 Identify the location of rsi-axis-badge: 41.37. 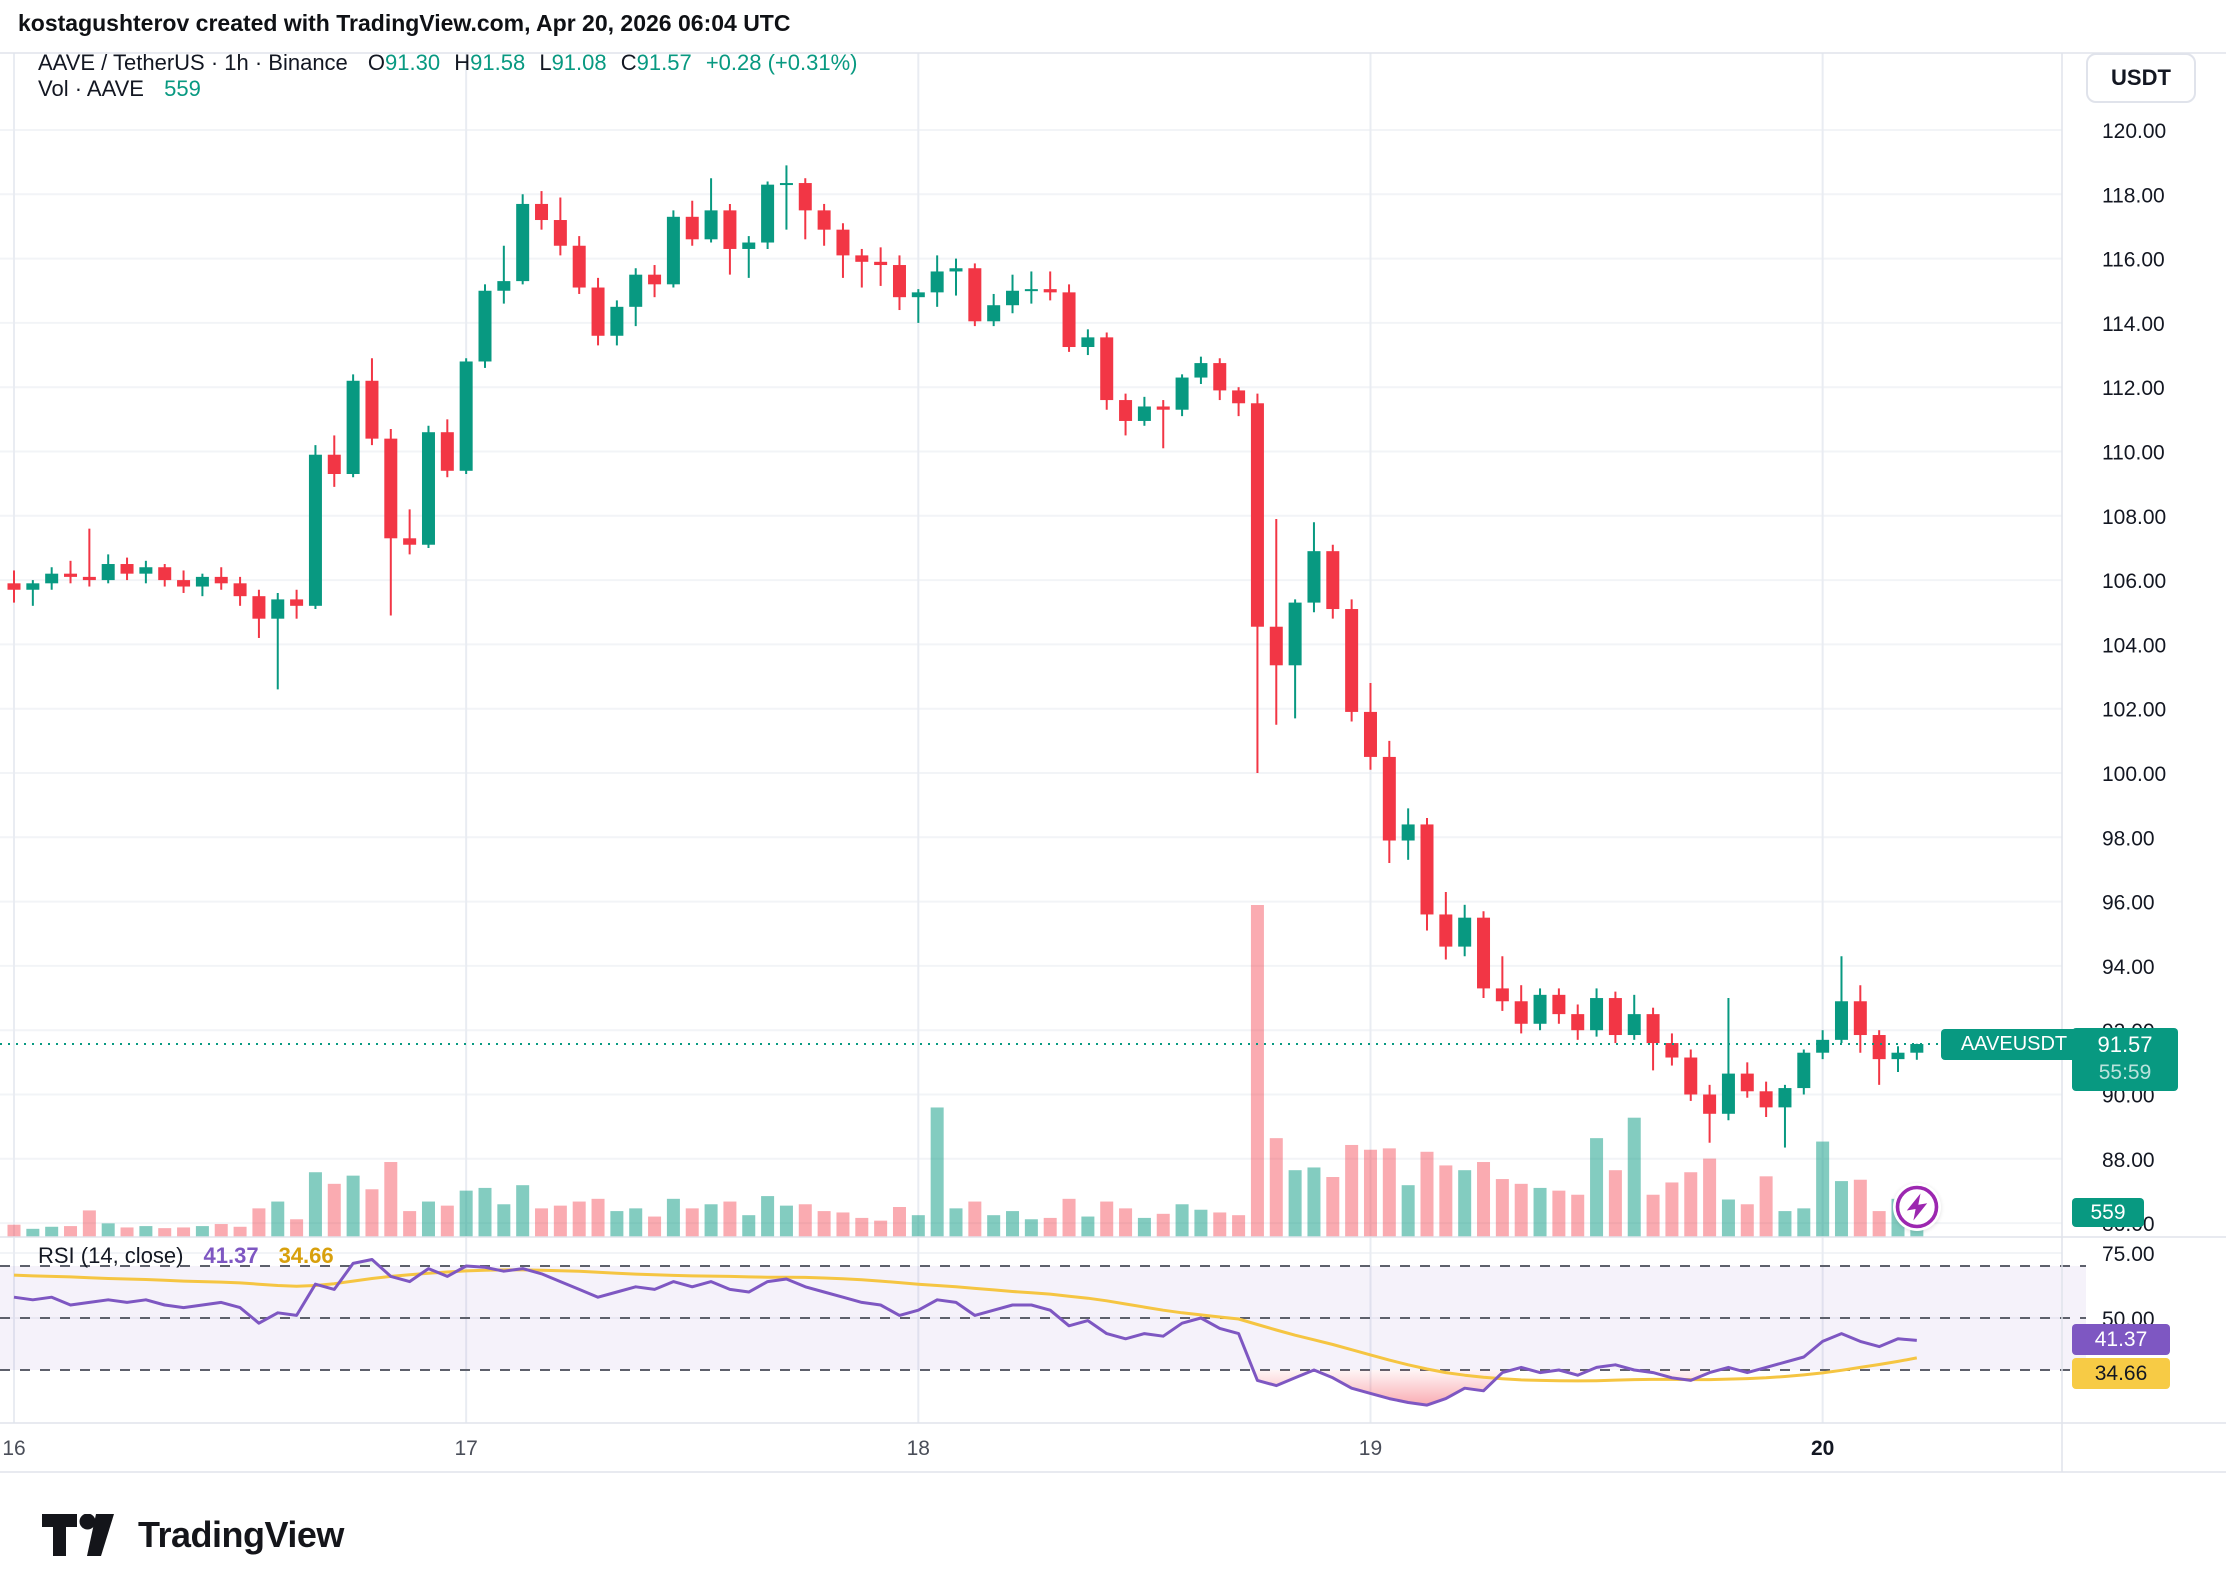
(2121, 1339).